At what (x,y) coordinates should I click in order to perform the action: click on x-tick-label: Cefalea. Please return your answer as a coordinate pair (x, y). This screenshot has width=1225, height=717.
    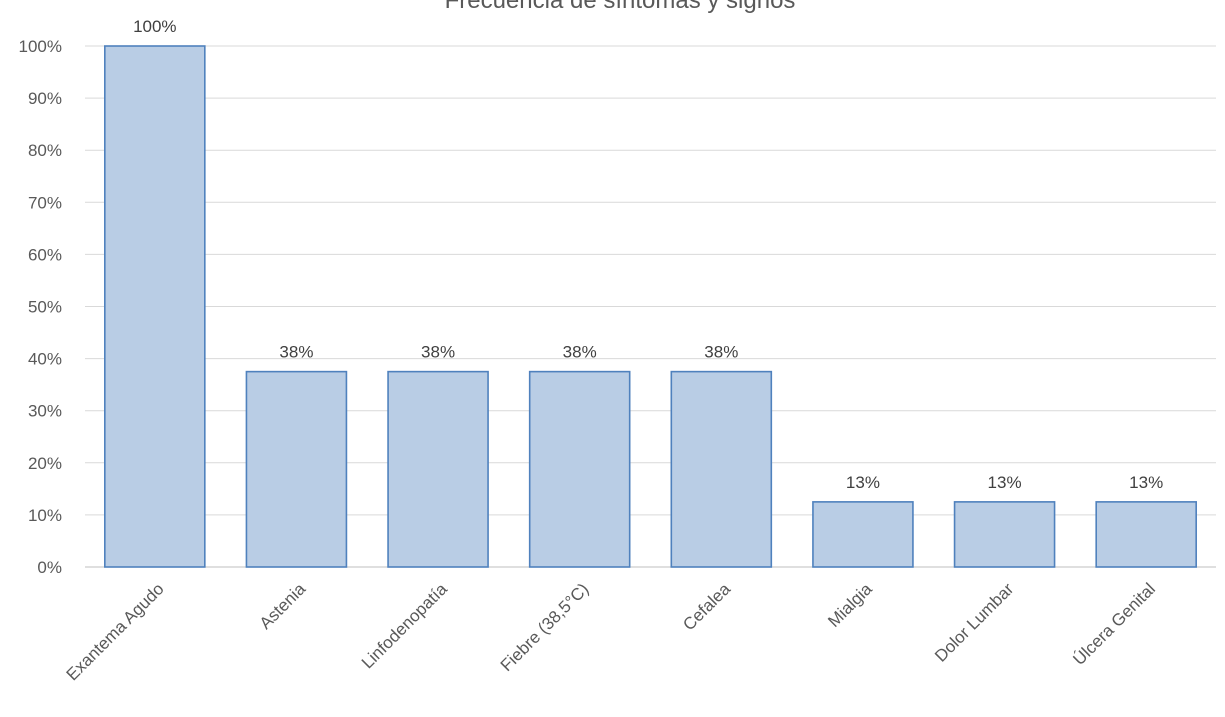
    Looking at the image, I should click on (706, 606).